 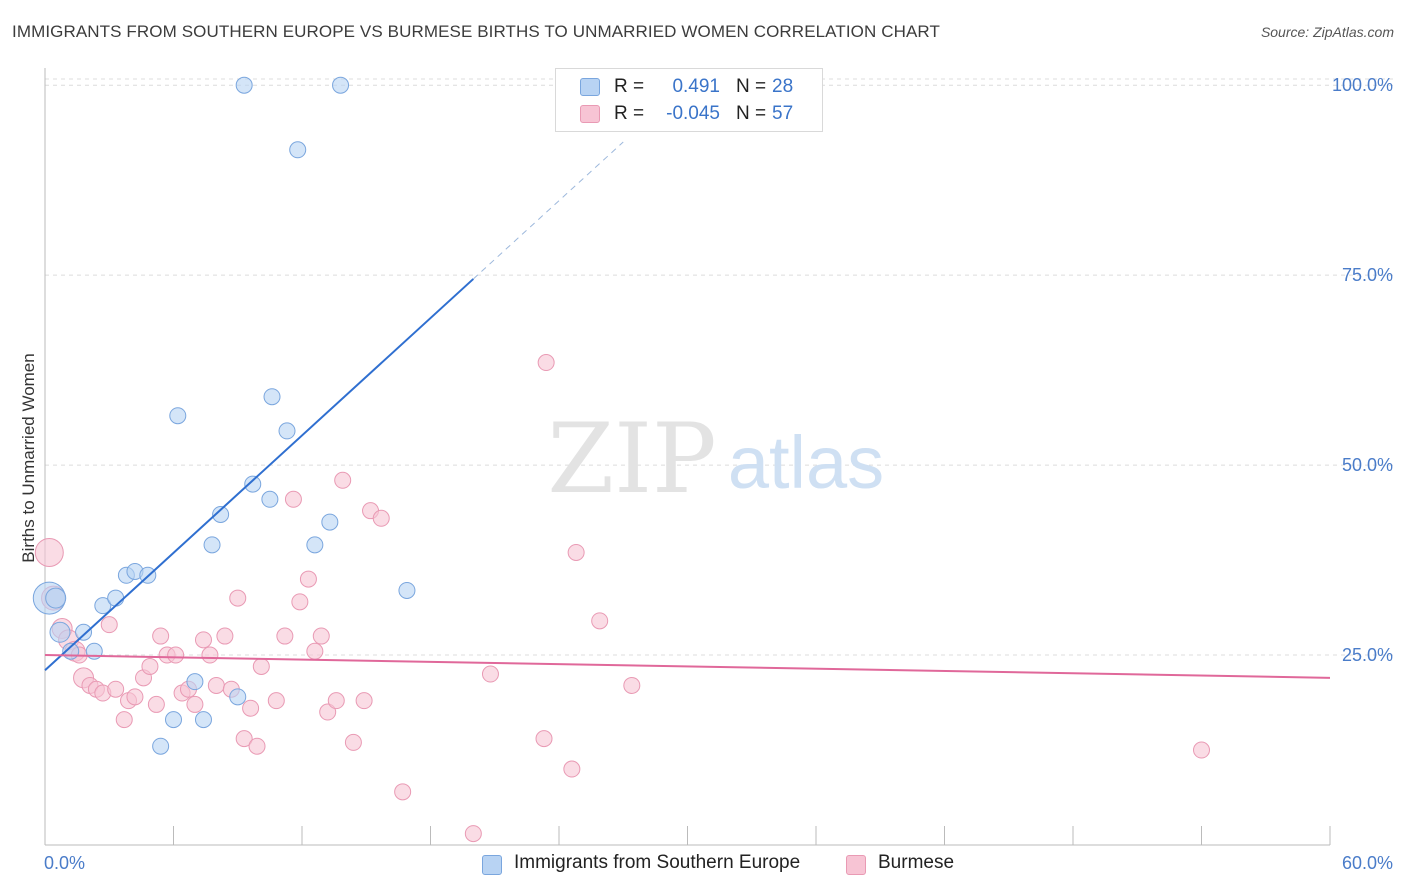 I want to click on bottom-legend-swatch-burmese, so click(x=856, y=865).